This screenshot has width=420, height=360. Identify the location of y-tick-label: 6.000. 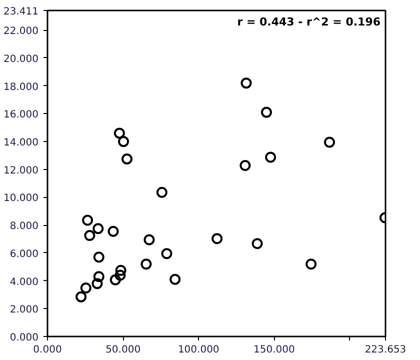
(24, 254).